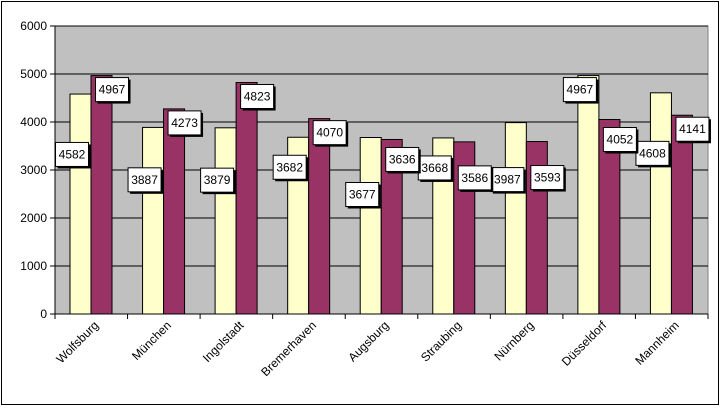 The image size is (722, 408). I want to click on data-label-text: 4823, so click(257, 96).